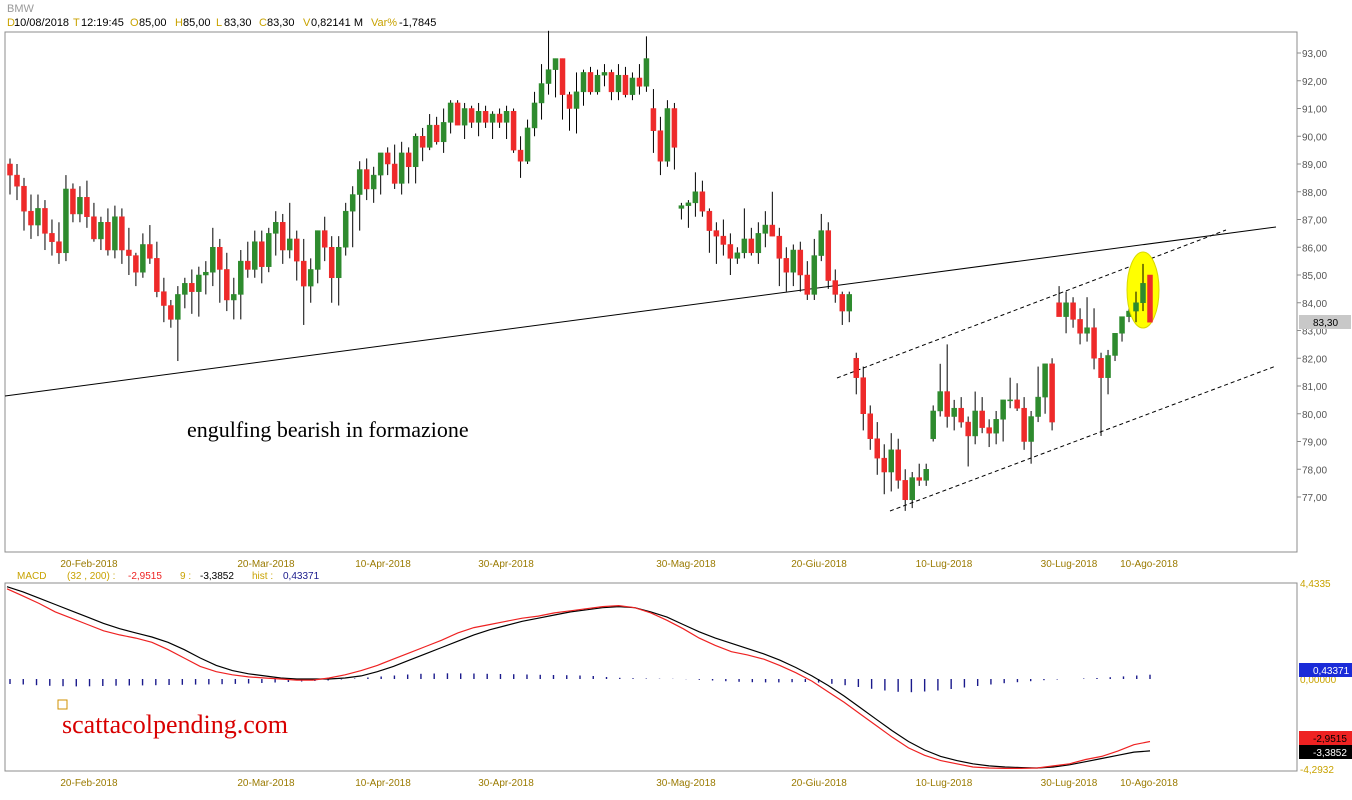 Image resolution: width=1352 pixels, height=800 pixels. What do you see at coordinates (328, 429) in the screenshot?
I see `annotation-text: engulfing bearish in formazione` at bounding box center [328, 429].